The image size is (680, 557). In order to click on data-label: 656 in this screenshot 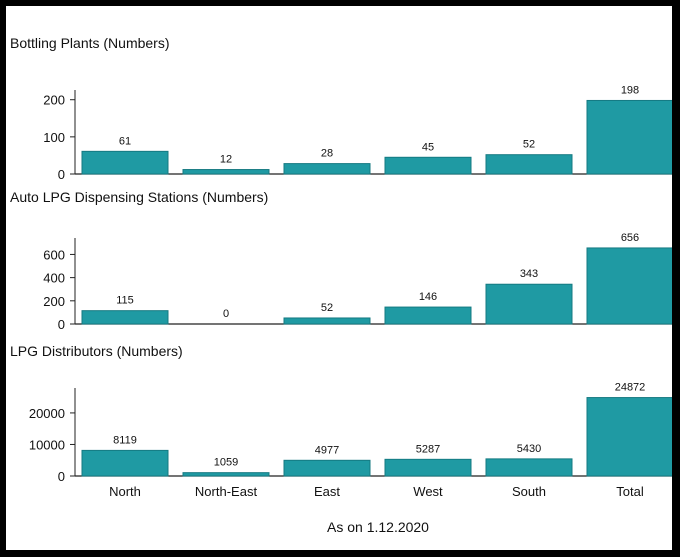, I will do `click(630, 238)`.